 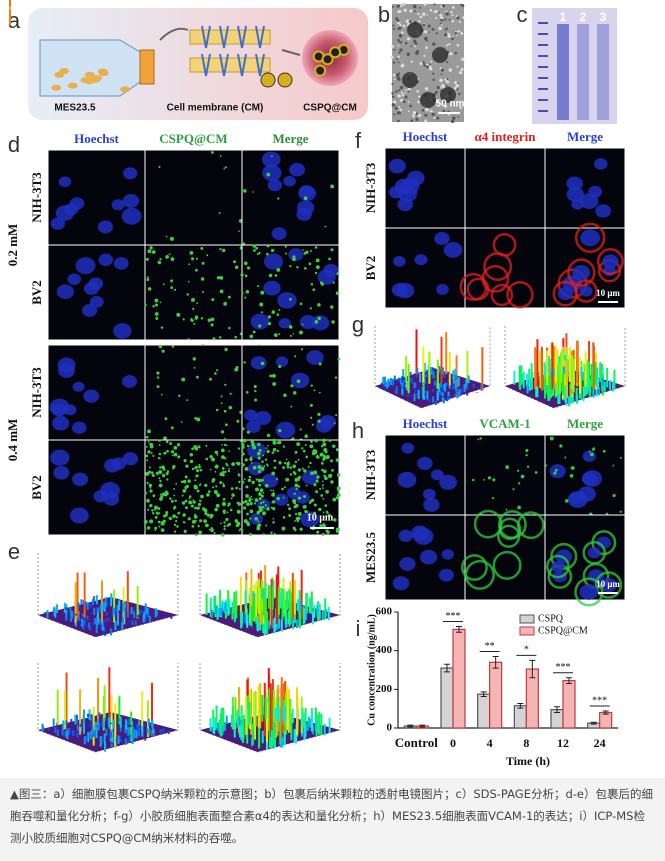 I want to click on bar, so click(x=459, y=678).